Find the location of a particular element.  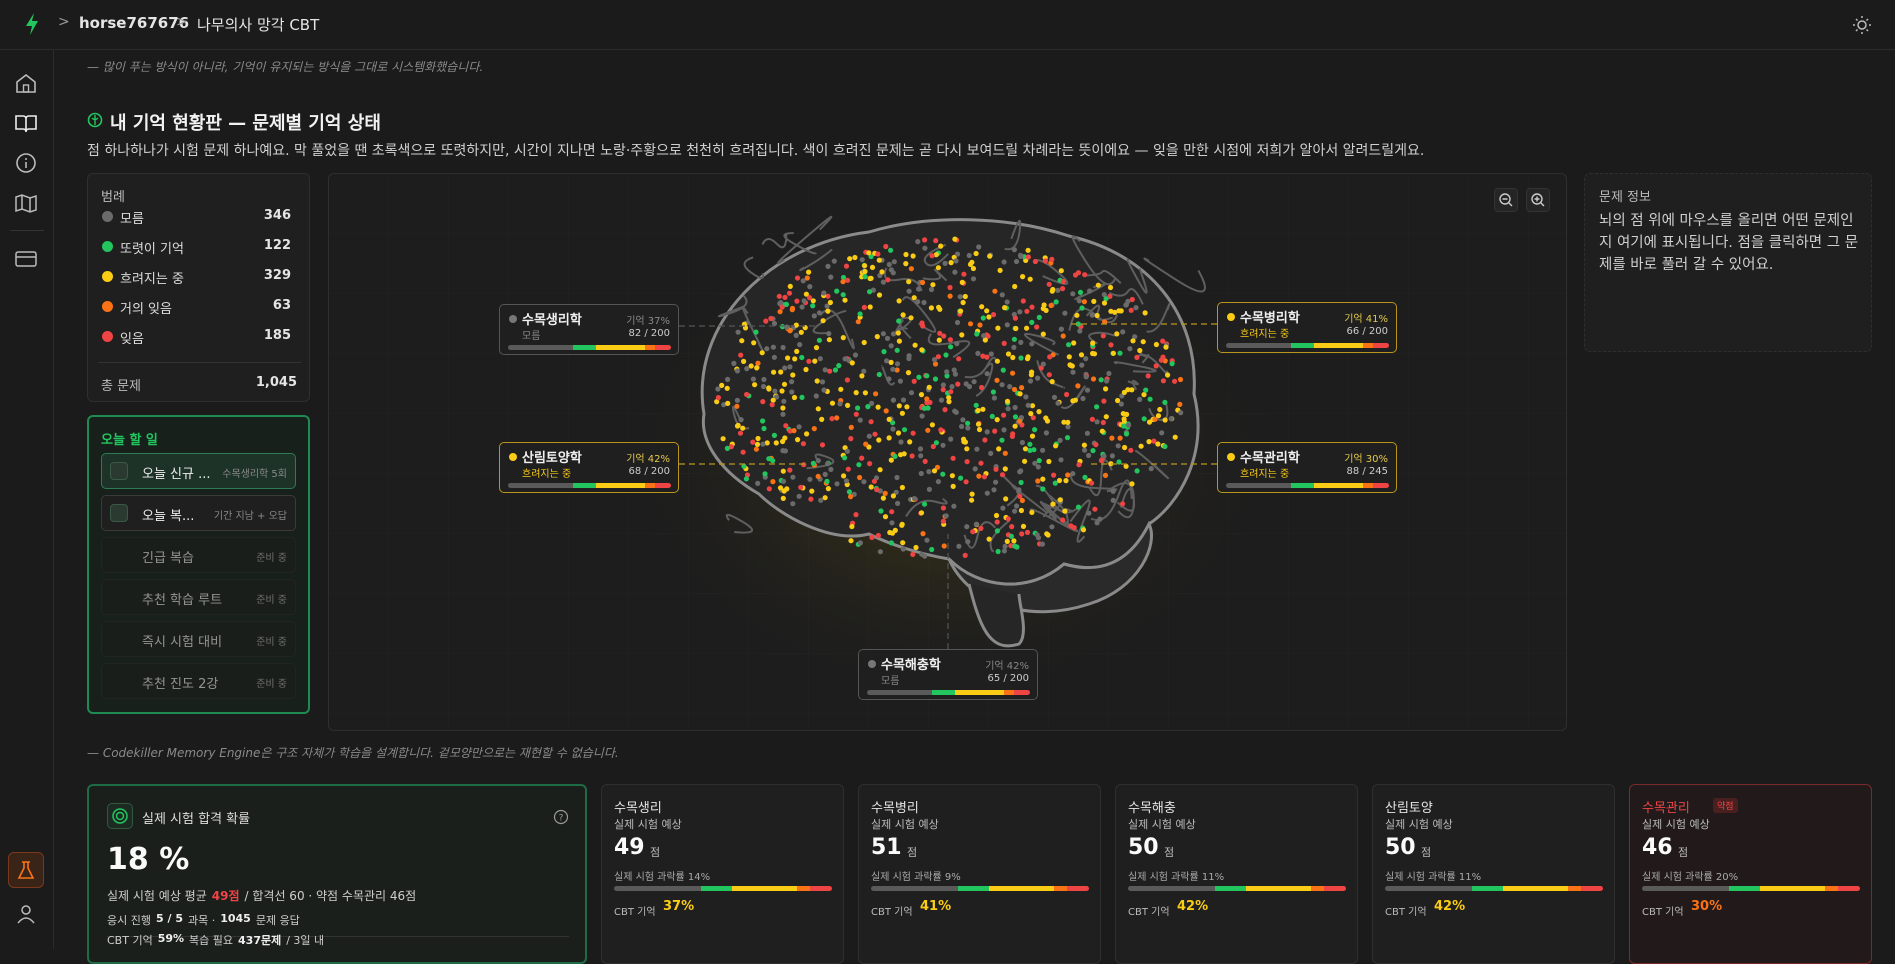

todo-item: 오늘 신규 ... 수목생리학 5회 is located at coordinates (198, 471).